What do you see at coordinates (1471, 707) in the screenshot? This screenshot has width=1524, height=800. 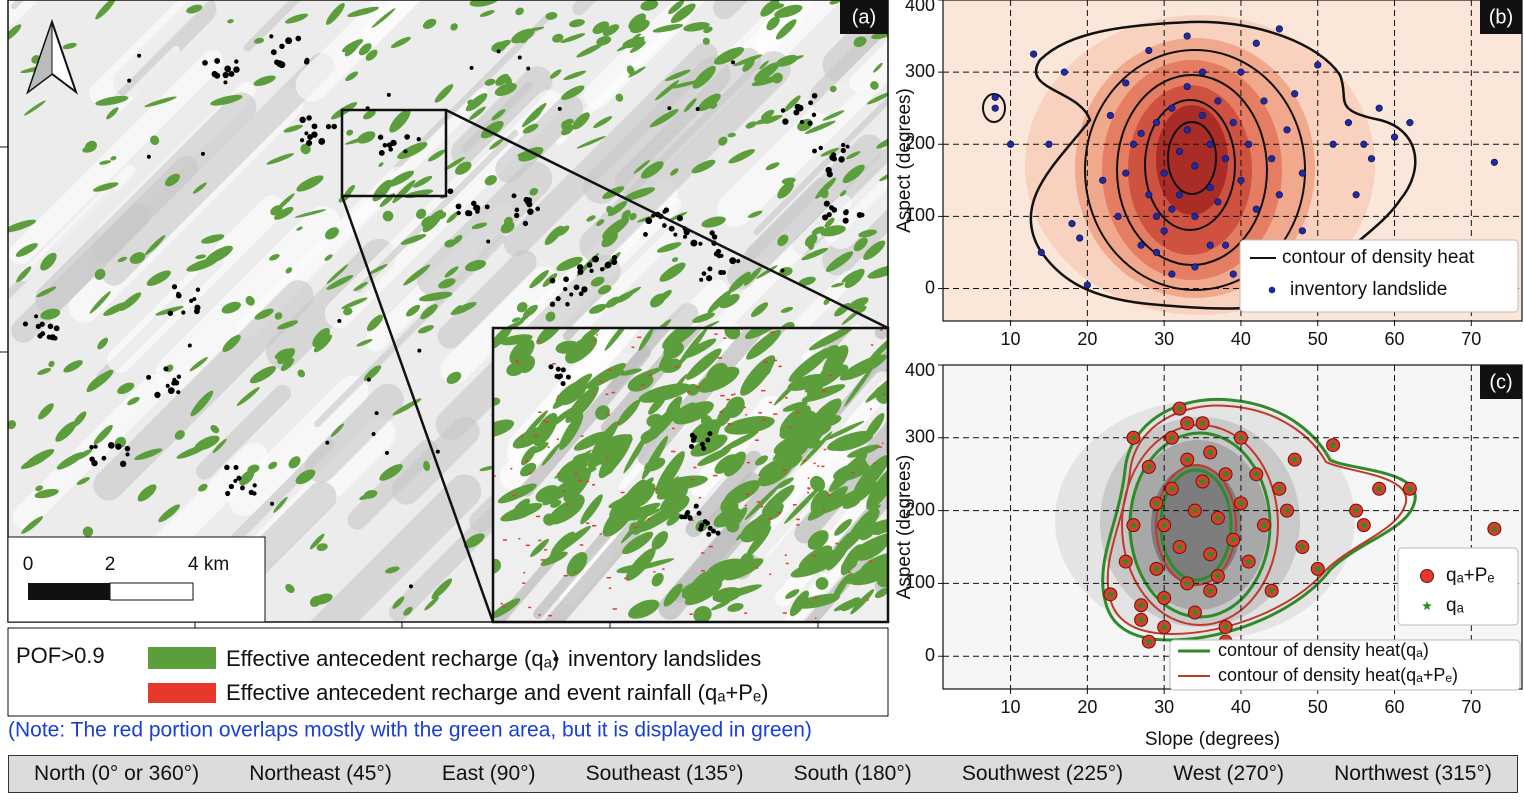 I see `x-tick-label: 70` at bounding box center [1471, 707].